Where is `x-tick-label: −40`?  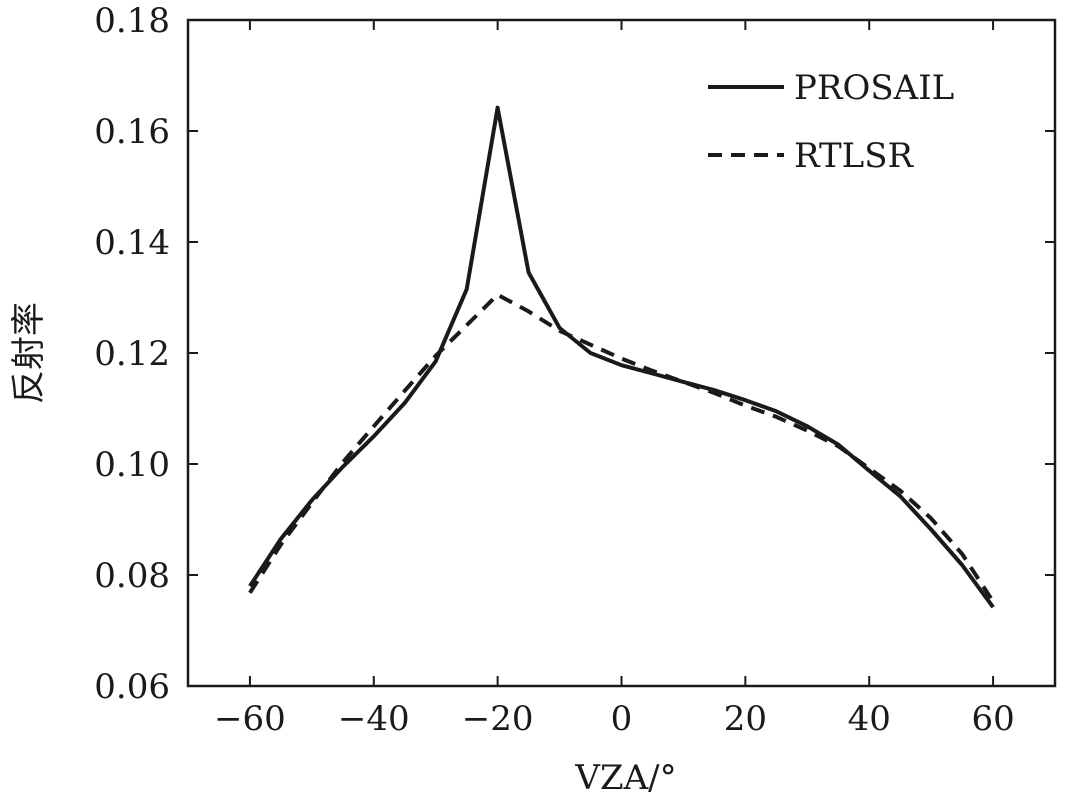 x-tick-label: −40 is located at coordinates (374, 719).